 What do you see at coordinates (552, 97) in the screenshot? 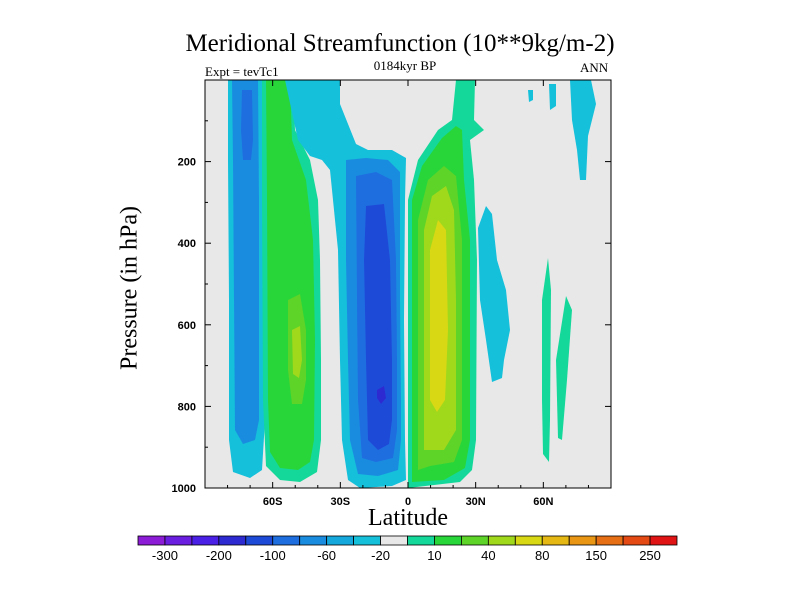
I see `contour-nh-polar-l2` at bounding box center [552, 97].